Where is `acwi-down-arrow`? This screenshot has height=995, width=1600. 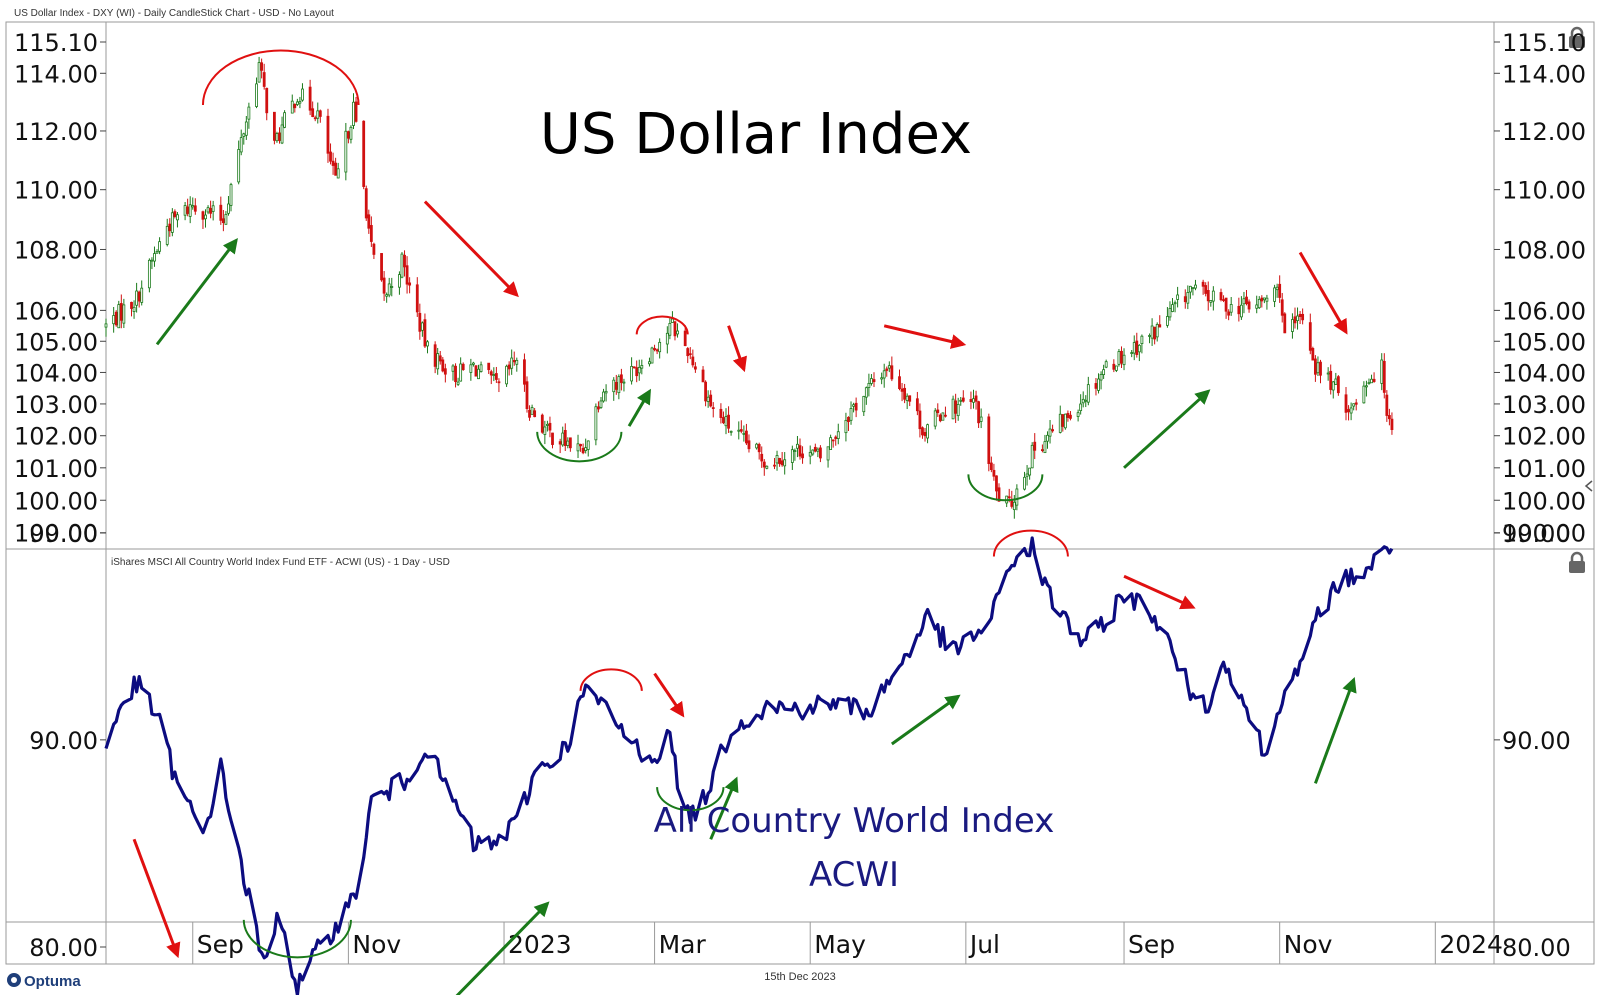 acwi-down-arrow is located at coordinates (156, 898).